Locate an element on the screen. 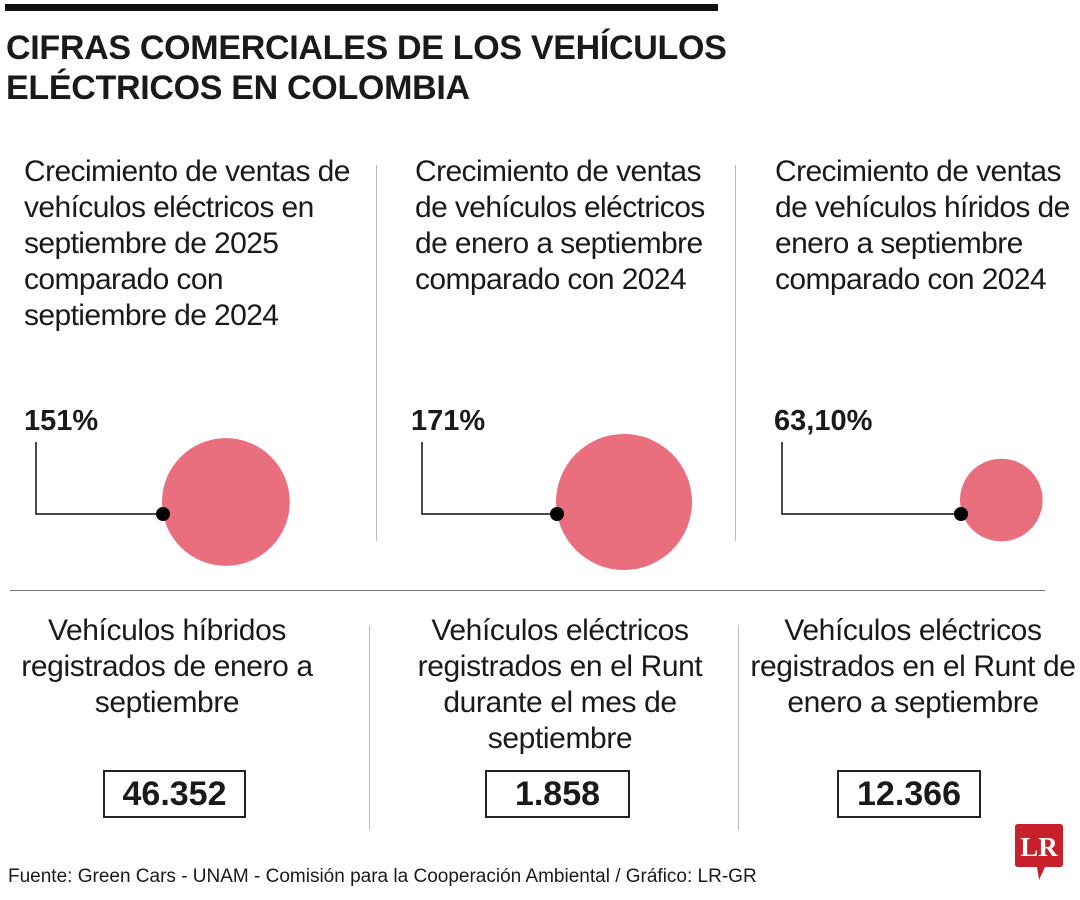 The width and height of the screenshot is (1080, 900). value-label-1: 151% is located at coordinates (61, 421).